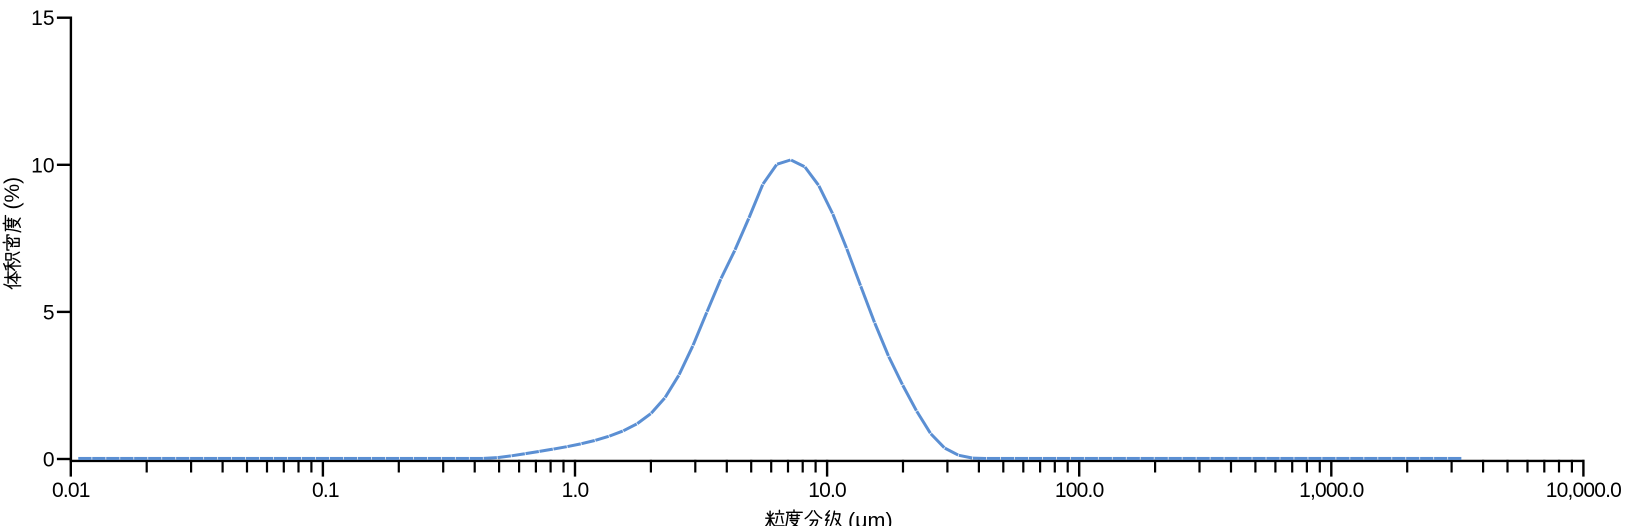  I want to click on svg-text: 10, so click(42, 165).